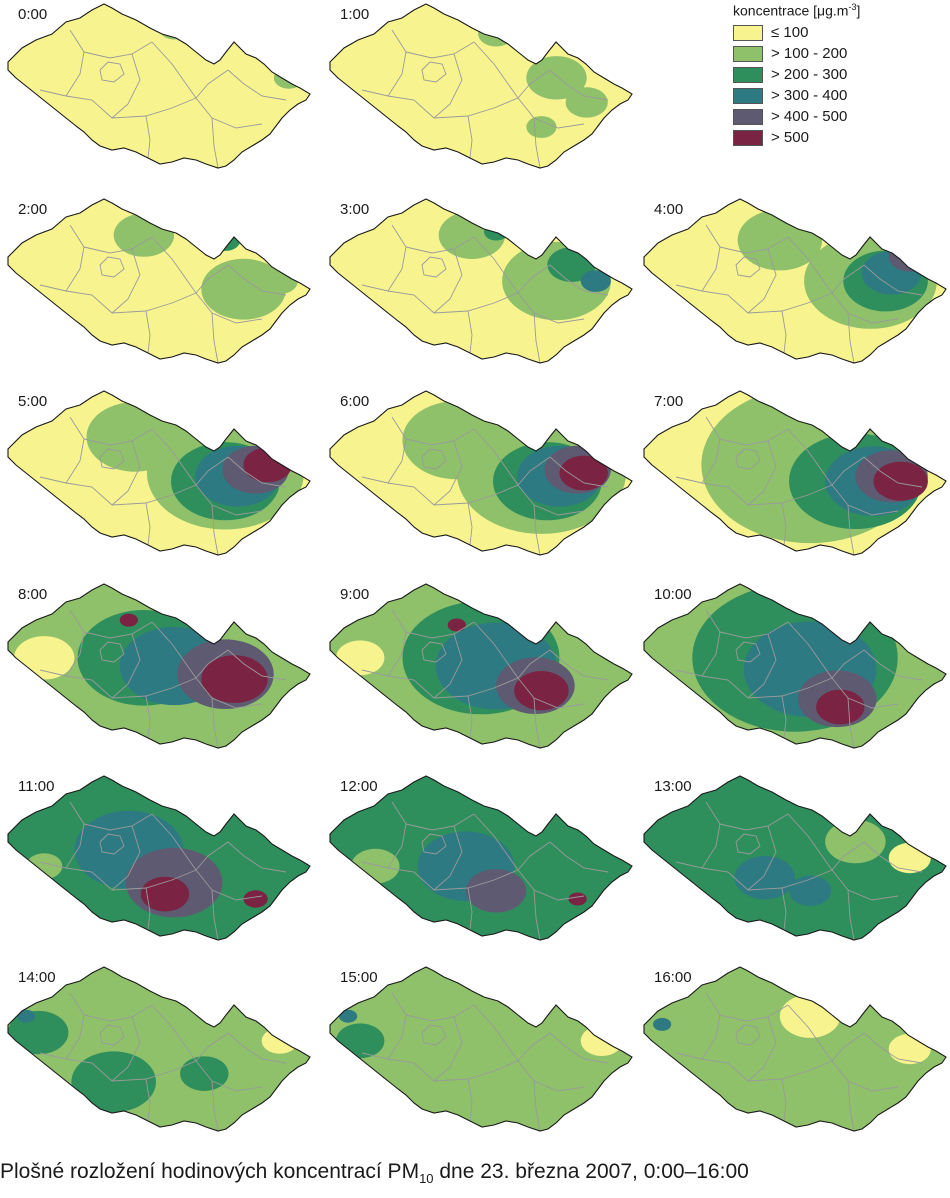 This screenshot has width=950, height=1198. I want to click on map-panel: 6:00, so click(480, 484).